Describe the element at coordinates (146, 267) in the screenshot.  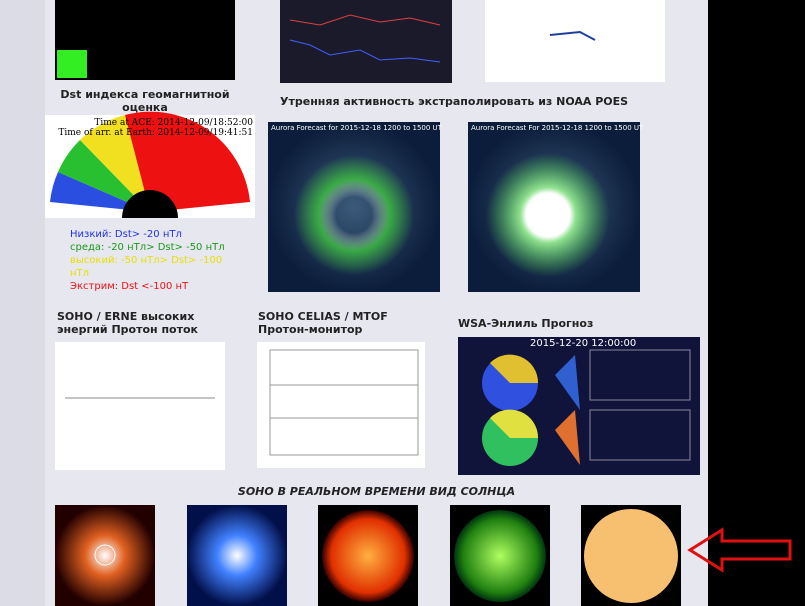
I see `level-high: высокий: -50 нТл> Dst> -100 нТл` at that location.